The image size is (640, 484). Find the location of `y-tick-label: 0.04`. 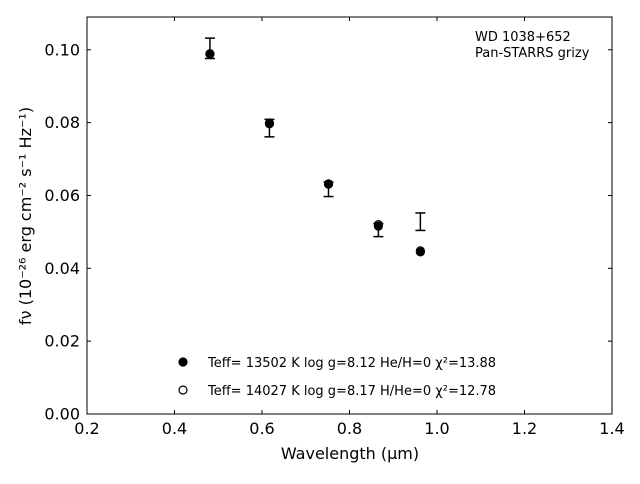

y-tick-label: 0.04 is located at coordinates (62, 268).